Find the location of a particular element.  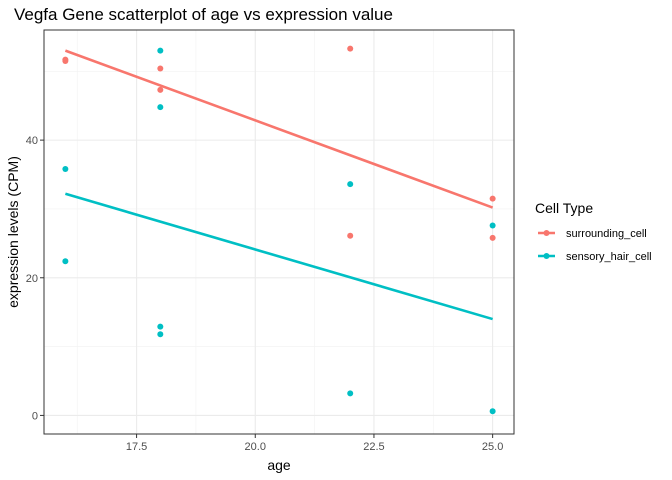

legend-key-point-surrounding-cell is located at coordinates (547, 233).